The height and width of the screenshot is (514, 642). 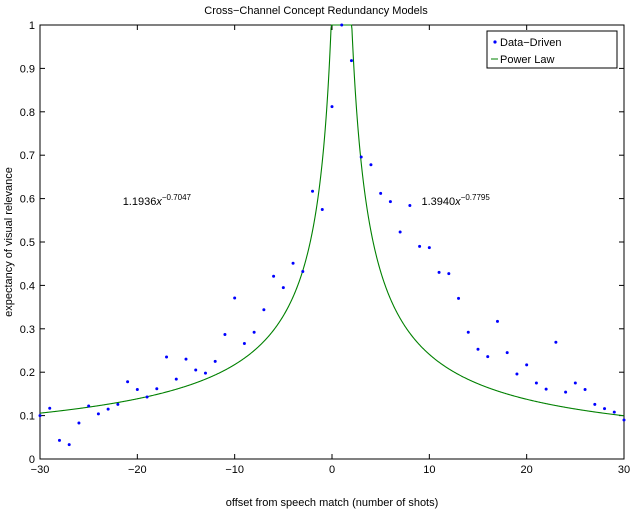 What do you see at coordinates (27, 417) in the screenshot?
I see `y-tick-label: 0.1` at bounding box center [27, 417].